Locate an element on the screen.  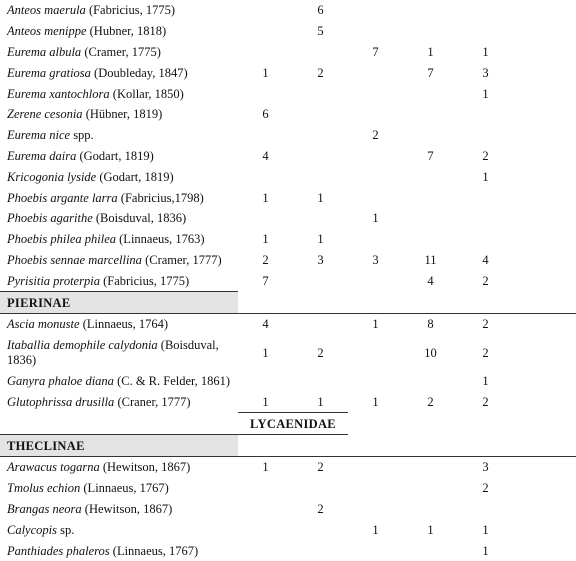
species-name-cell: Eurema gratiosa (Doubleday, 1847) is located at coordinates (119, 72).